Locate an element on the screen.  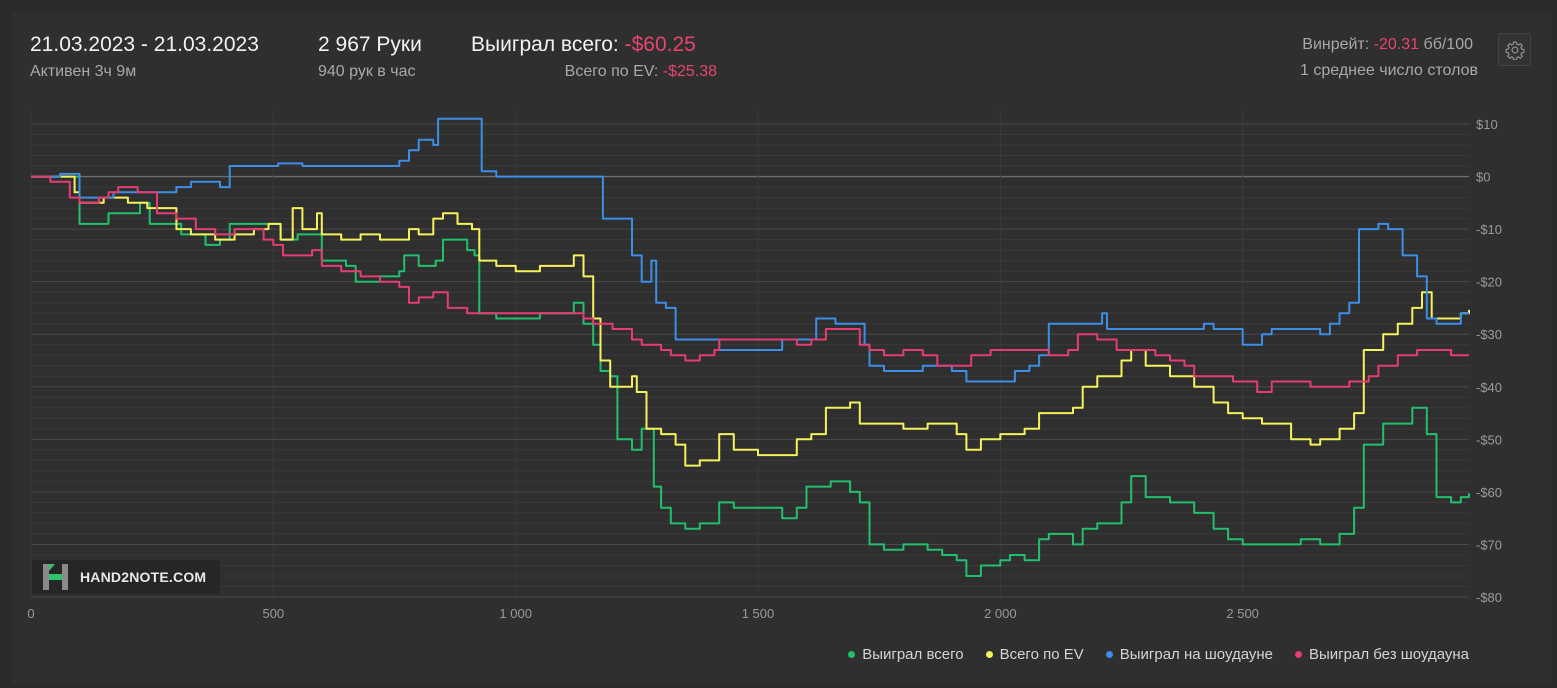
hand2note-logo: HAND2NOTE.COM is located at coordinates (126, 577).